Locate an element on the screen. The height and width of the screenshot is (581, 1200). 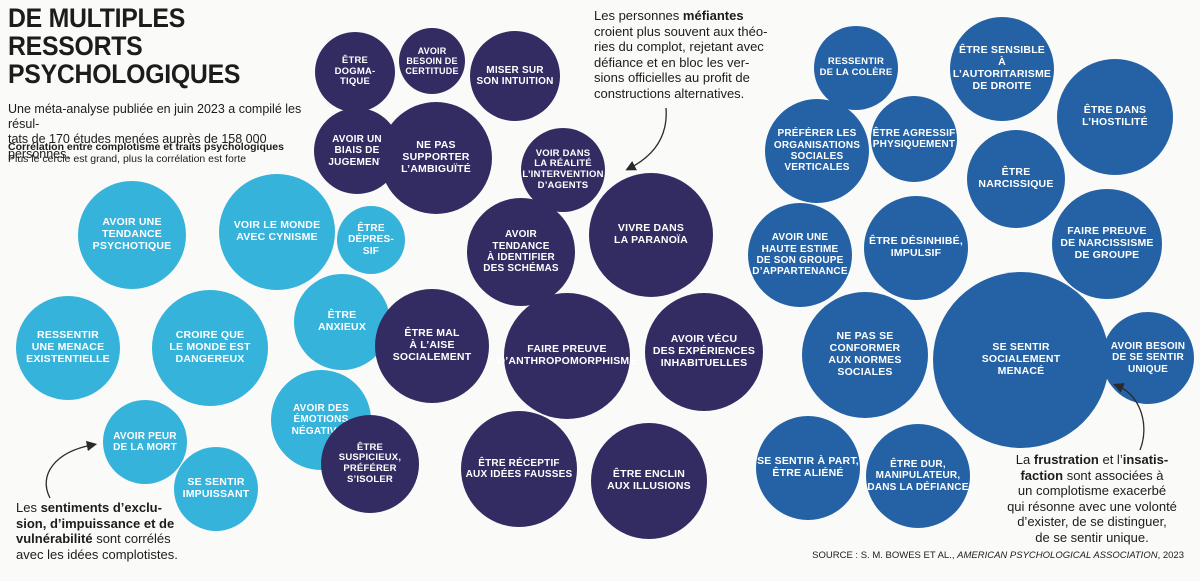
bubble-label: Être dogma- tique is located at coordinates (355, 71).